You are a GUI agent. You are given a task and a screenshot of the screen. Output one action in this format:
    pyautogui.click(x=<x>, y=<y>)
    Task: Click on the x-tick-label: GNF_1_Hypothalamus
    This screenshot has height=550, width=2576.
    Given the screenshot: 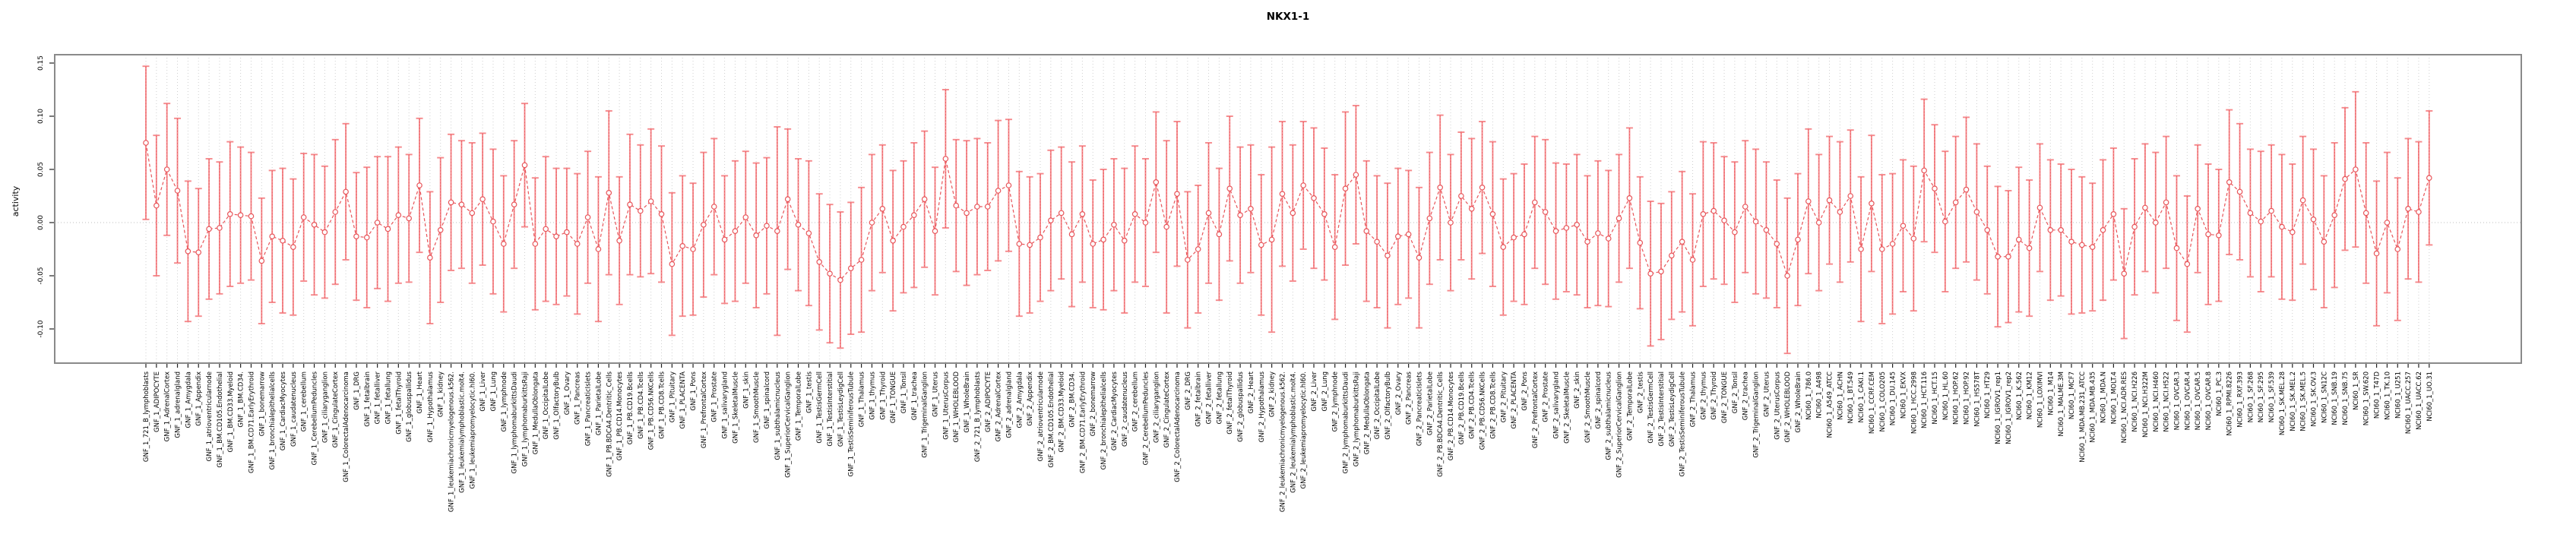 What is the action you would take?
    pyautogui.click(x=431, y=406)
    